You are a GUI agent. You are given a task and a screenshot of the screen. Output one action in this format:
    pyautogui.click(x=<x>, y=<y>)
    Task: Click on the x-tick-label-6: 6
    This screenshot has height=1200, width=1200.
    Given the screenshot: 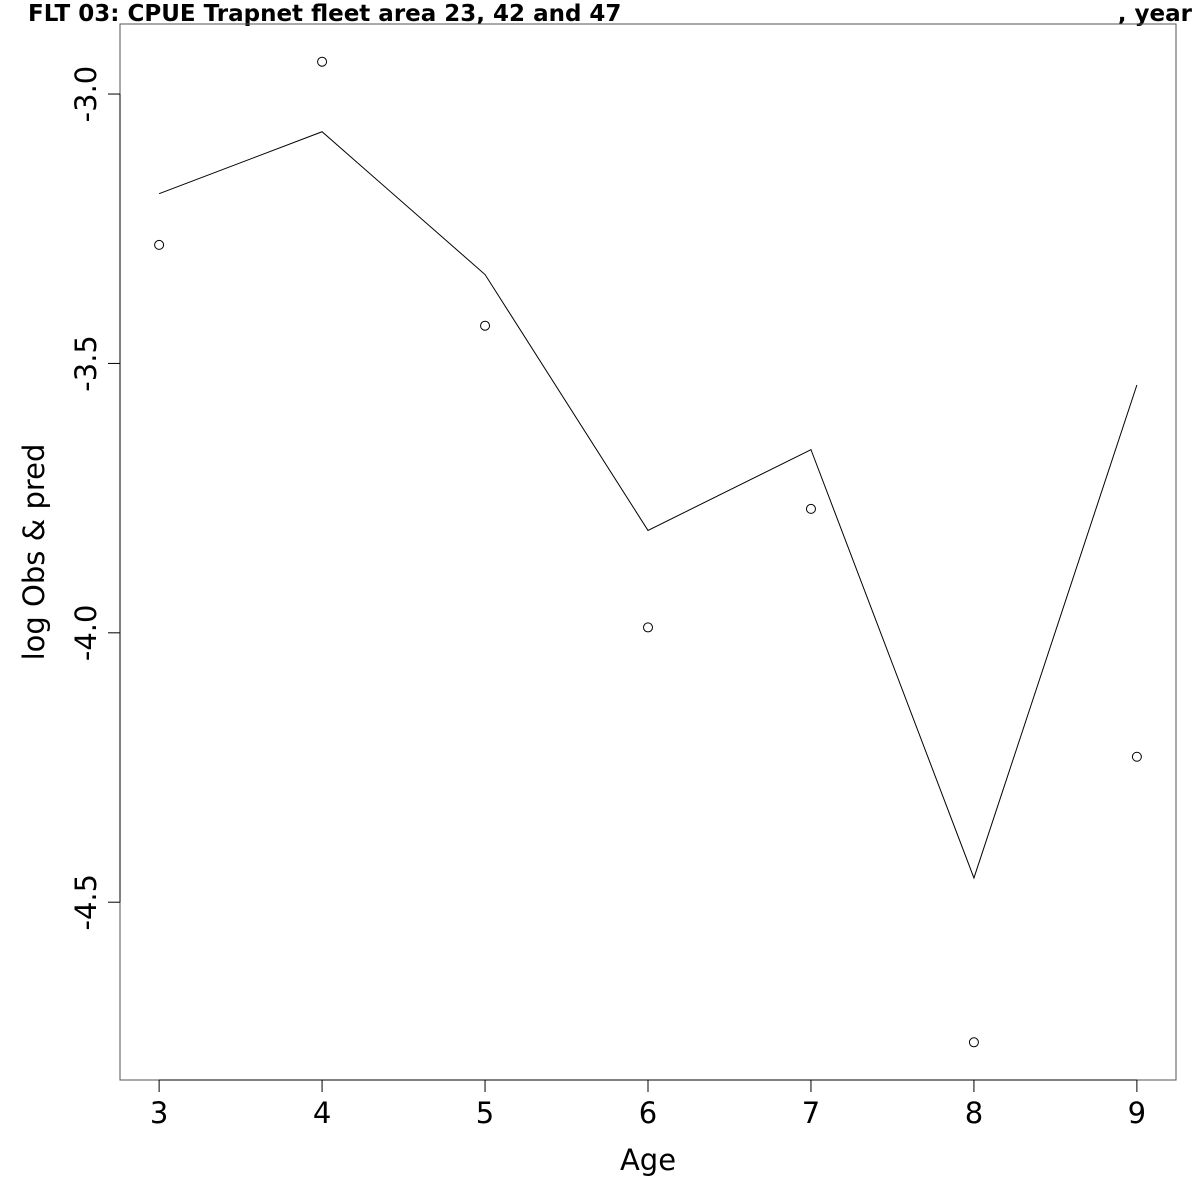 What is the action you would take?
    pyautogui.click(x=648, y=1113)
    